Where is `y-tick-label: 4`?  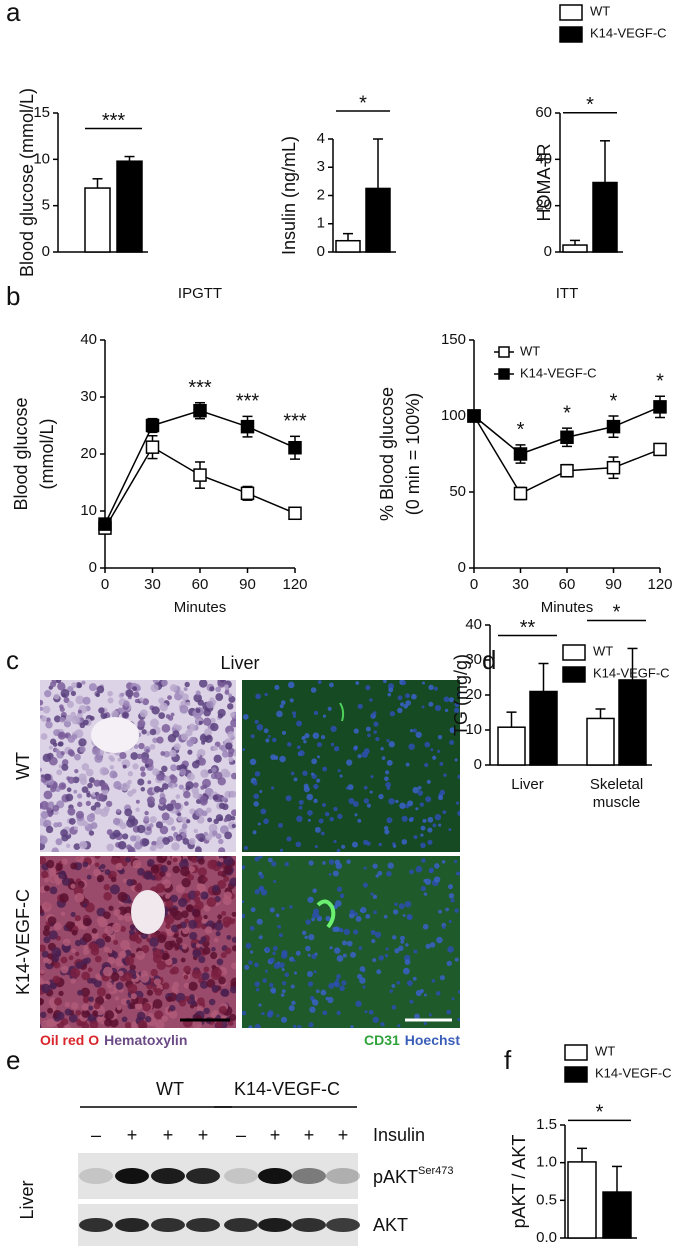
y-tick-label: 4 is located at coordinates (321, 138).